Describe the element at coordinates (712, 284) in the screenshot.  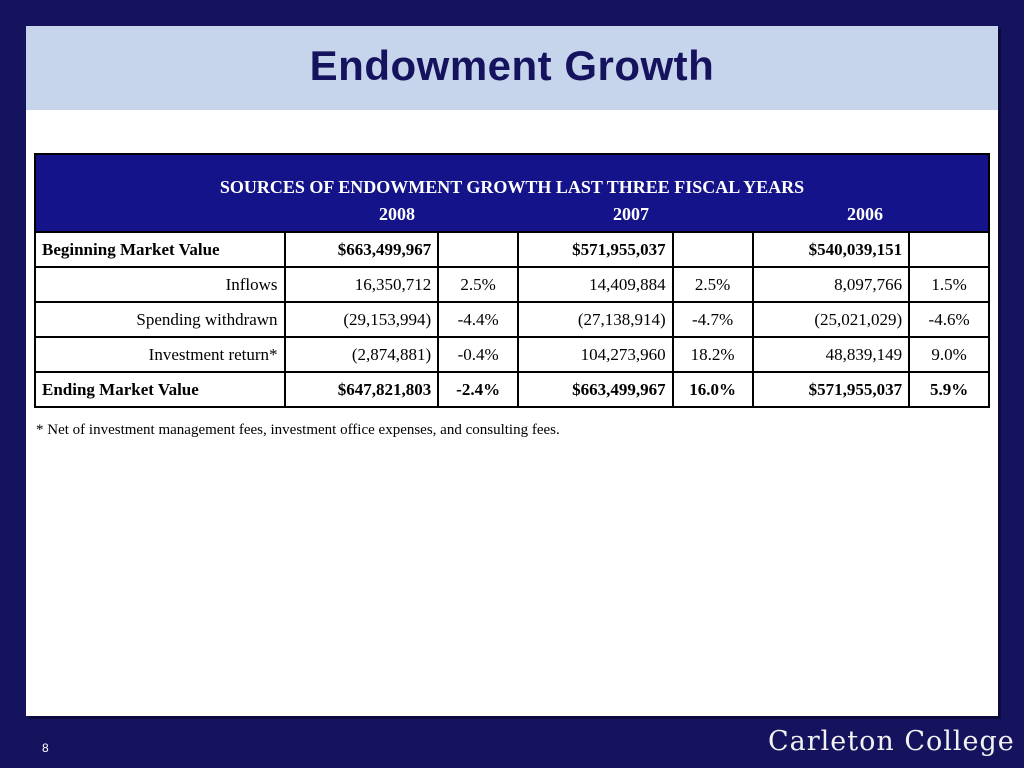
I see `pct-2007: 2.5%` at that location.